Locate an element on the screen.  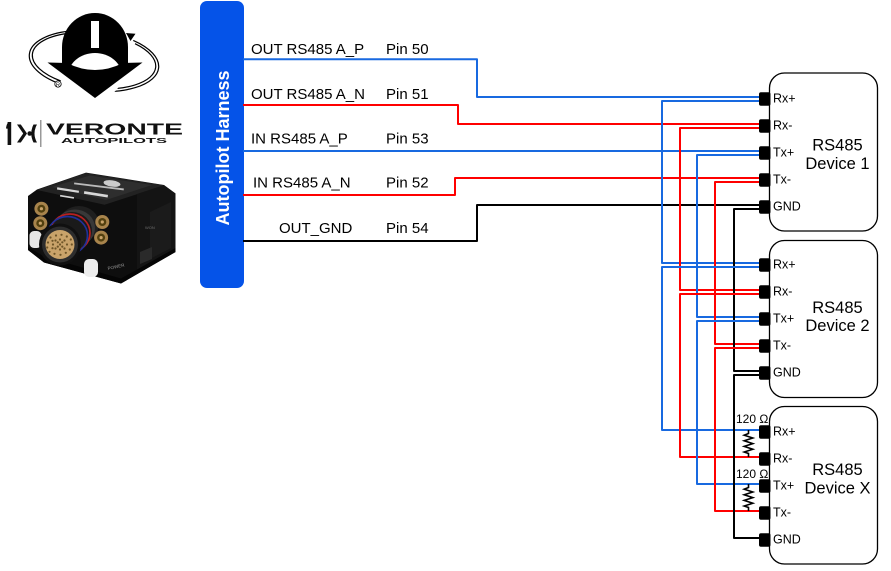
svg-text: R is located at coordinates (58, 85).